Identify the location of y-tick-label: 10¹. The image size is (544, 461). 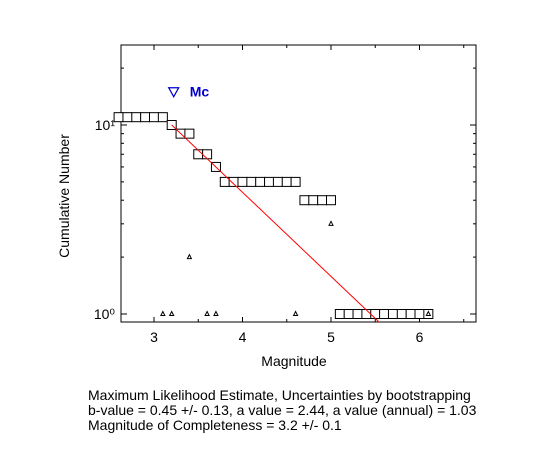
(105, 125).